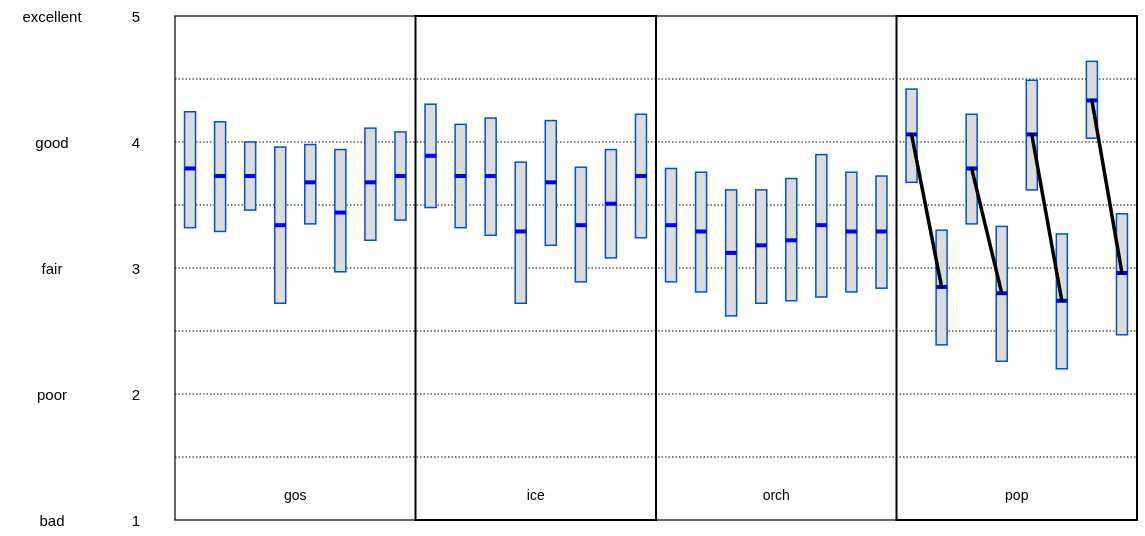 The height and width of the screenshot is (536, 1145). I want to click on annotation: ice, so click(535, 495).